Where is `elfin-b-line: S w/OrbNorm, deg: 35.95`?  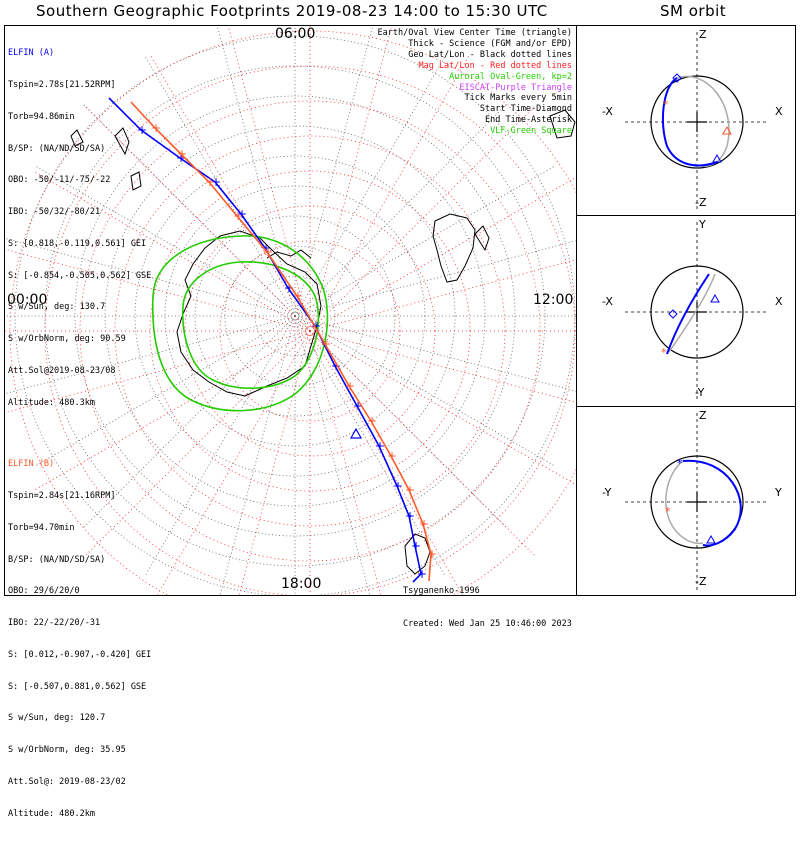 elfin-b-line: S w/OrbNorm, deg: 35.95 is located at coordinates (67, 750).